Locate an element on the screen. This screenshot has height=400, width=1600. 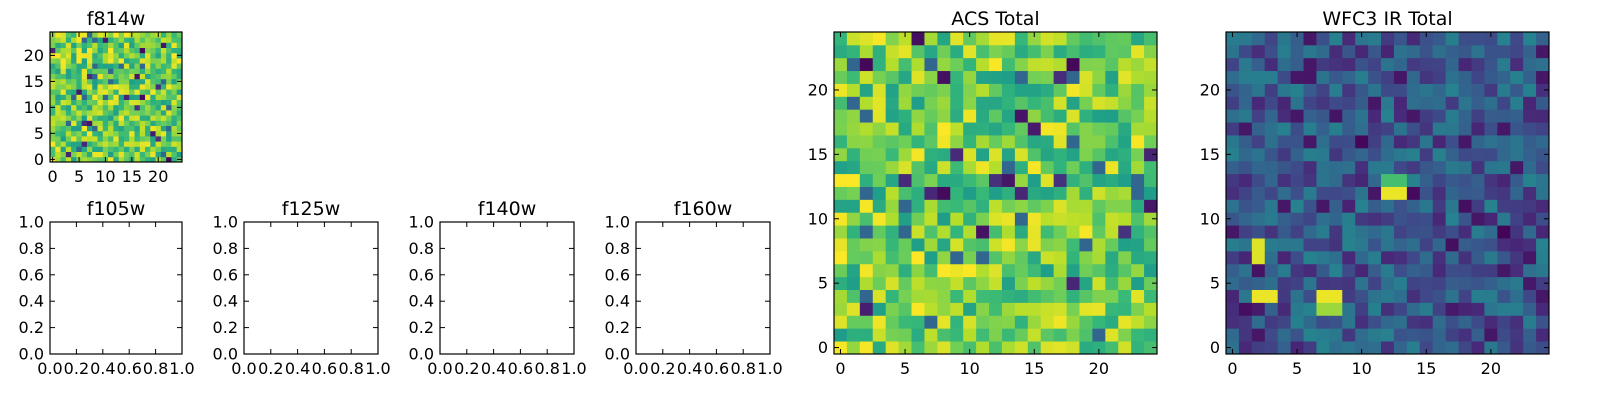
x-tick-label: 0 is located at coordinates (53, 176).